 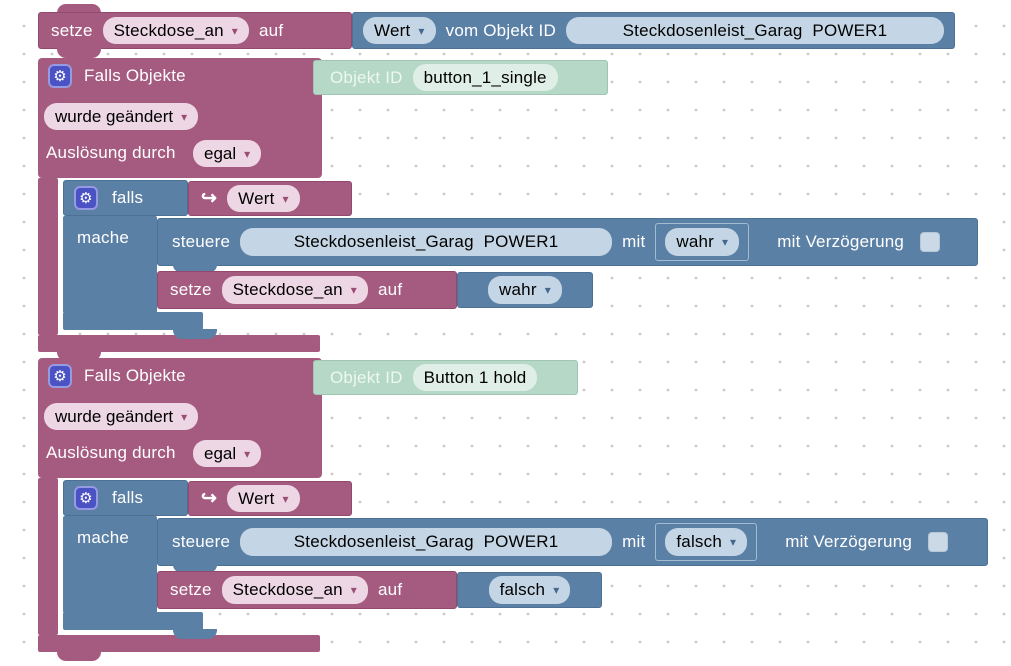 I want to click on block-setze-top: setze Steckdose_an ▾ auf, so click(x=195, y=30).